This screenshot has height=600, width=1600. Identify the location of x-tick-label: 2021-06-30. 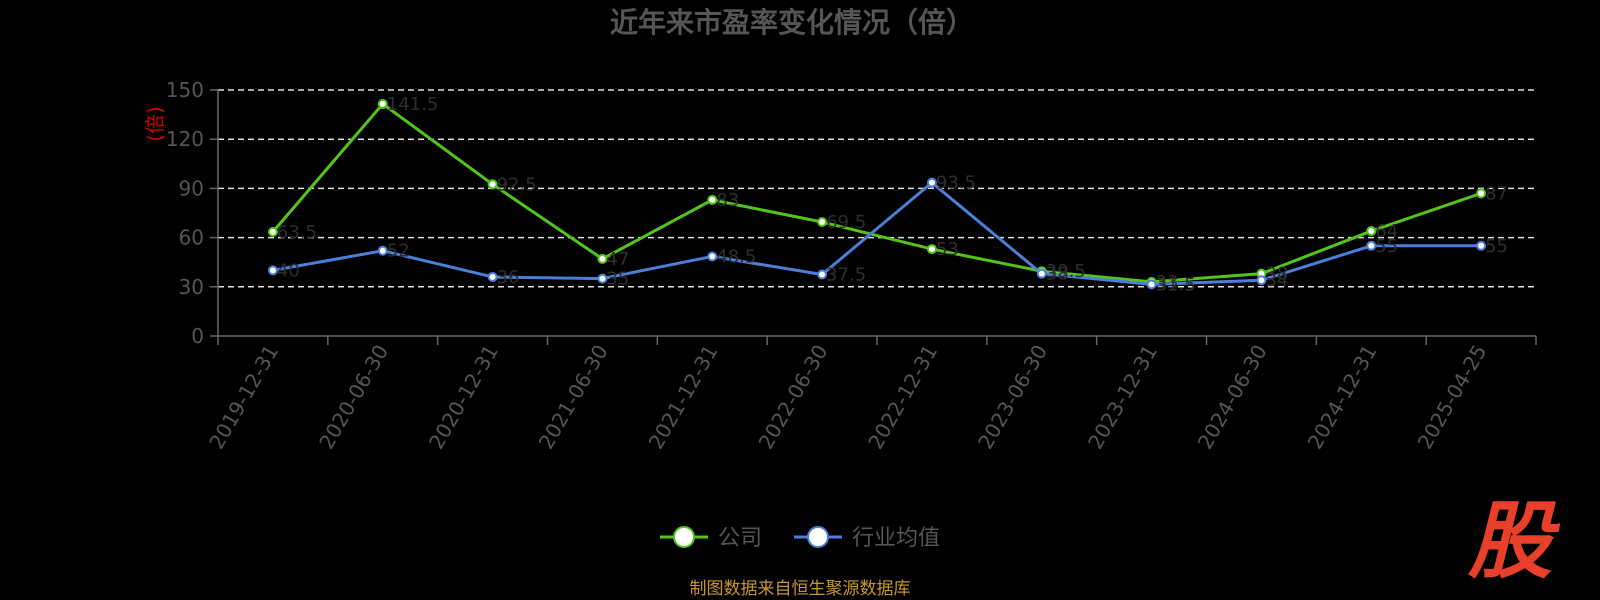
(573, 397).